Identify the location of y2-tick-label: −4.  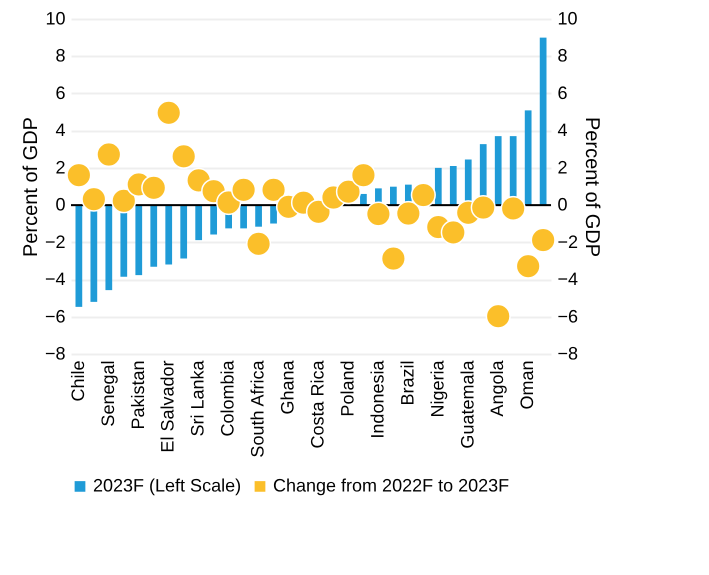
(568, 279).